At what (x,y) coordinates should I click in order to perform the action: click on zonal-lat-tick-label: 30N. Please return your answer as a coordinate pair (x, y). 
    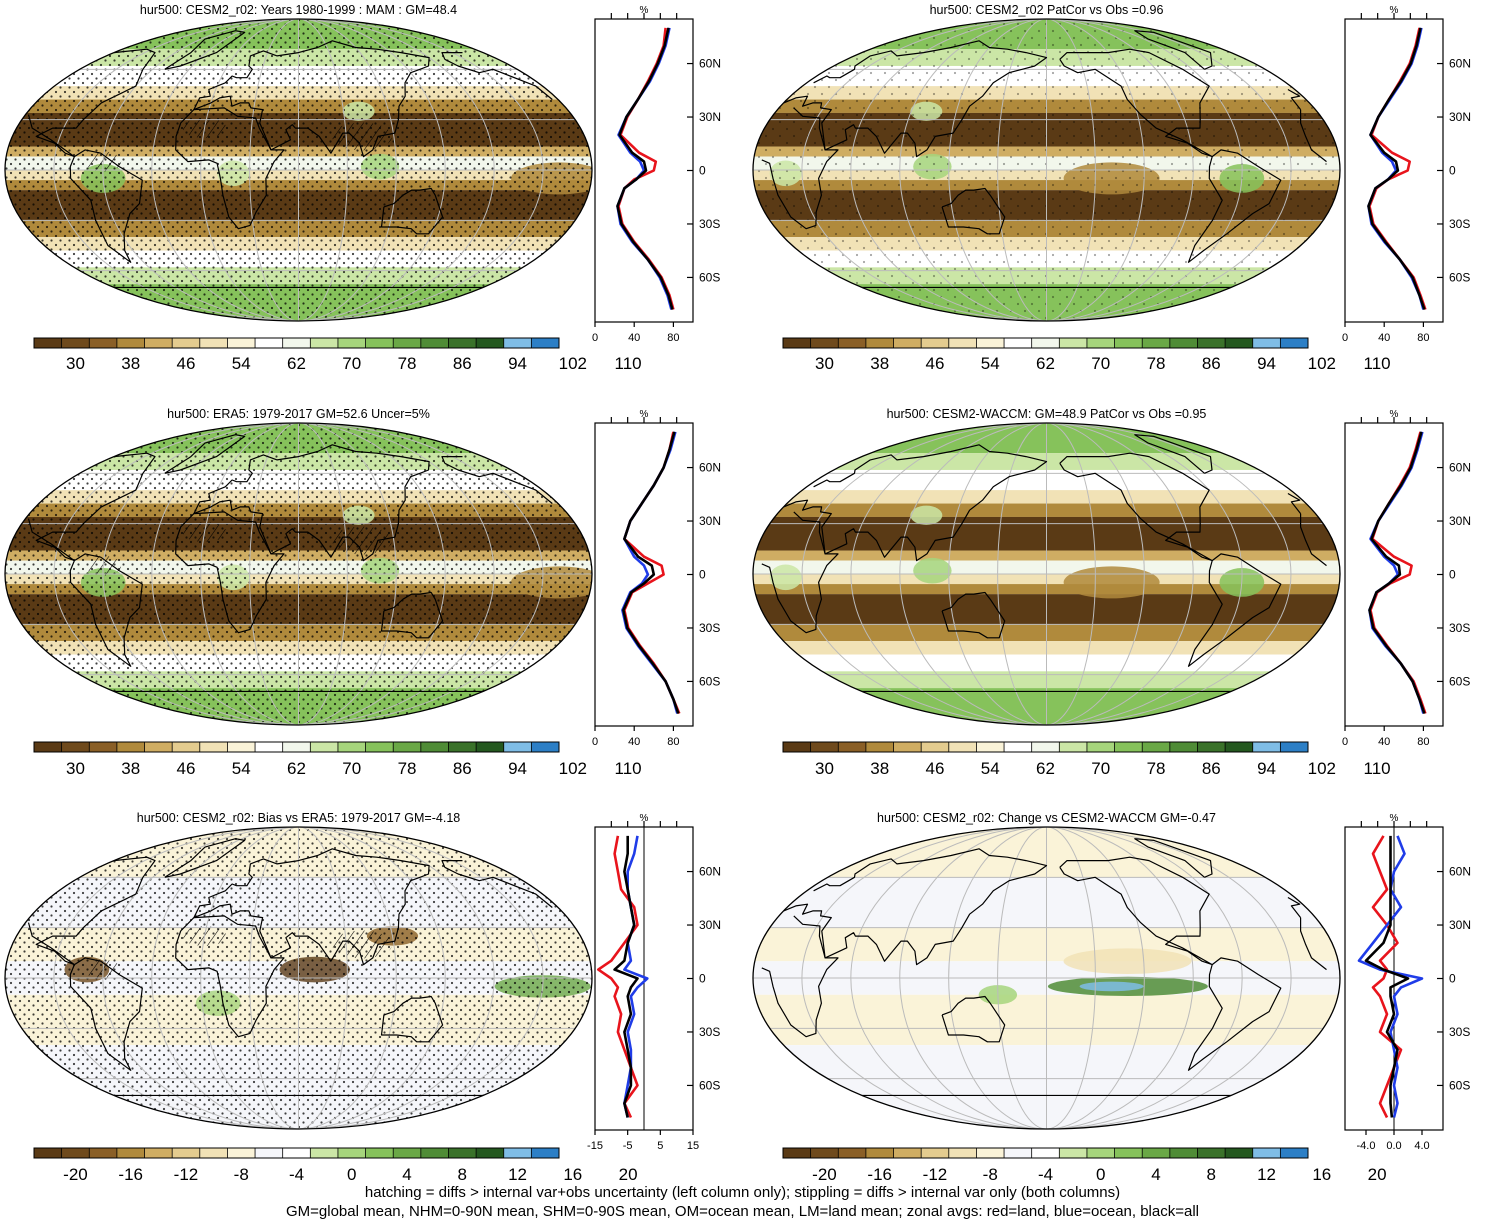
    Looking at the image, I should click on (1460, 925).